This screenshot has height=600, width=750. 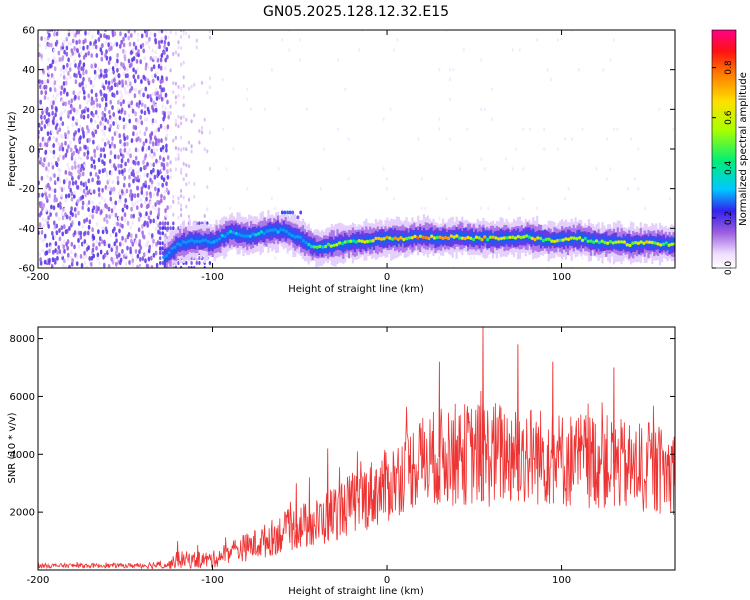 I want to click on colorbar-gradient, so click(x=724, y=149).